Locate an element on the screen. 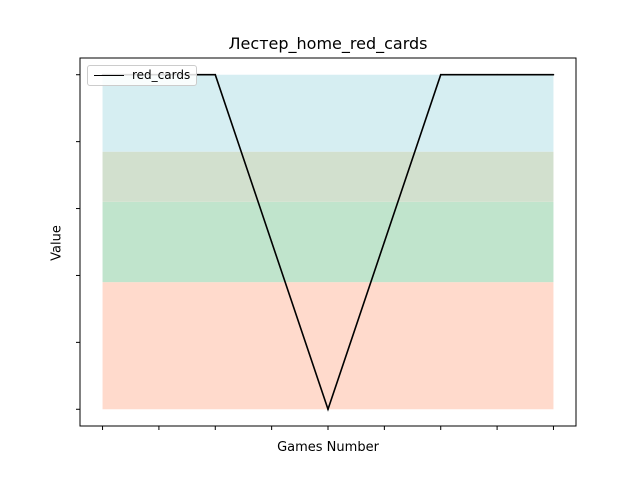 The width and height of the screenshot is (640, 480). legend: red_cards is located at coordinates (142, 75).